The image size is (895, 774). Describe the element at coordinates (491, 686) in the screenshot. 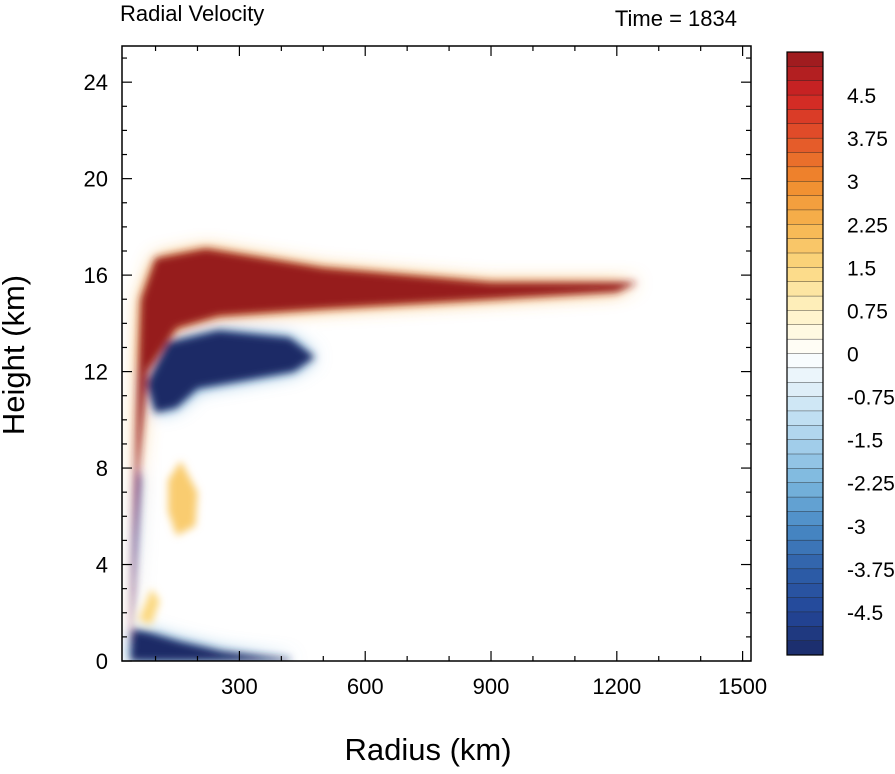

I see `x-tick-label: 900` at that location.